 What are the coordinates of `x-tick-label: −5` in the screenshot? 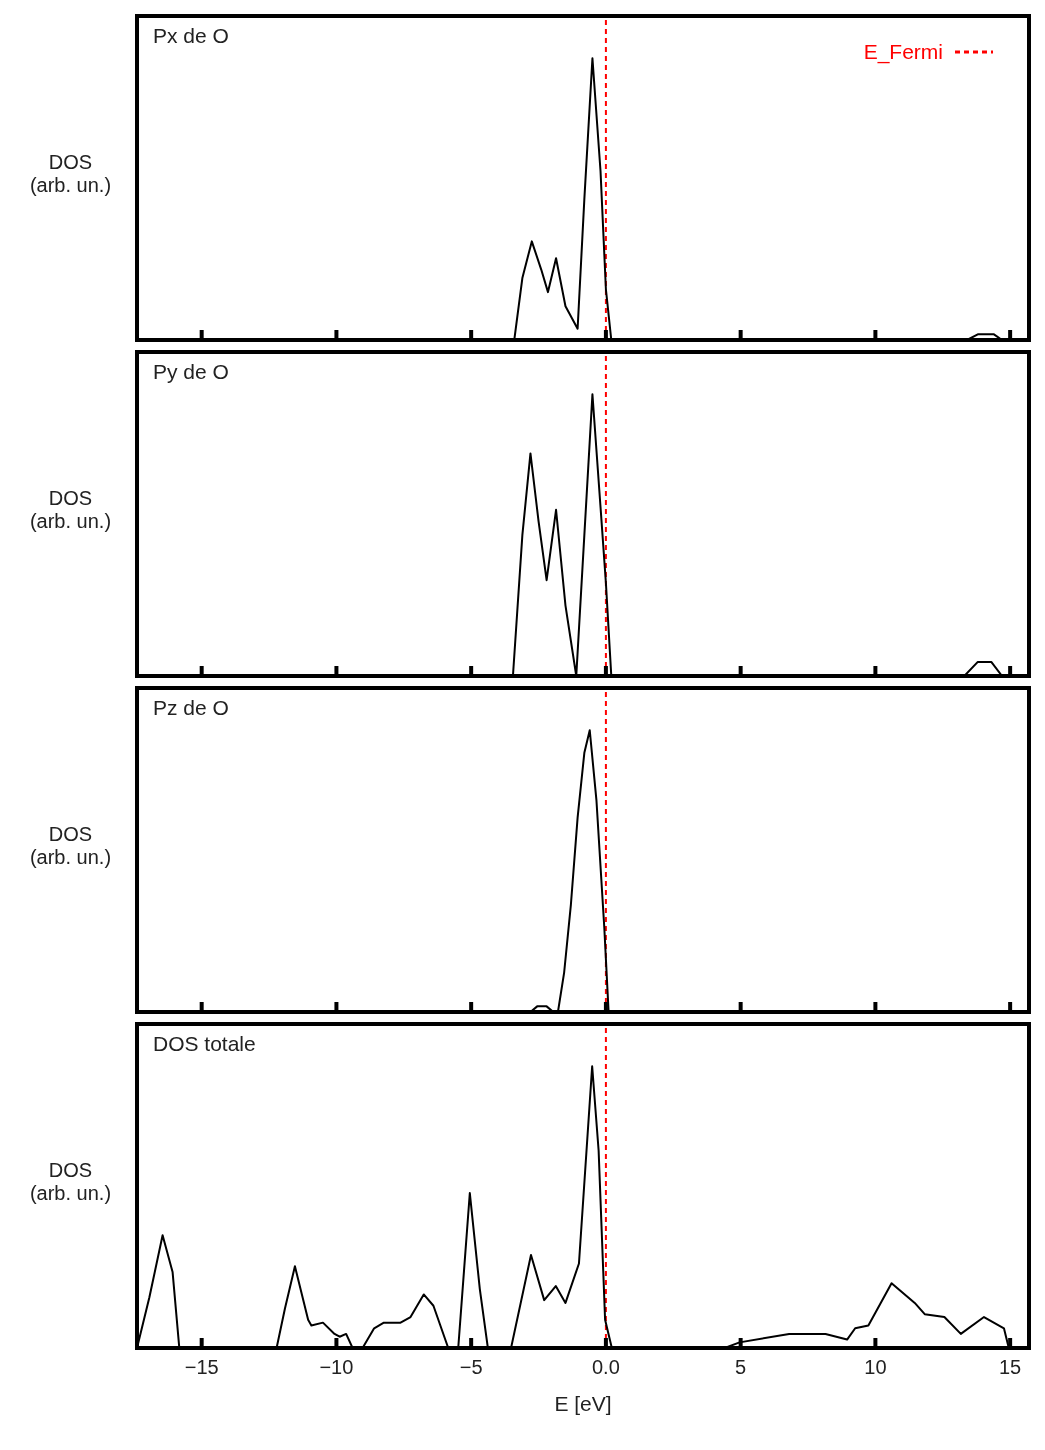 It's located at (471, 1367).